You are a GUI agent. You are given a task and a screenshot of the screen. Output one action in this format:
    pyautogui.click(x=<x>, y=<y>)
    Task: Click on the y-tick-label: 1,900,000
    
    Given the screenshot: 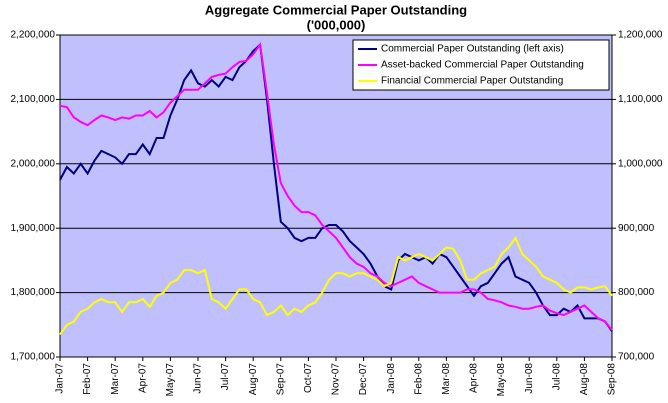 What is the action you would take?
    pyautogui.click(x=33, y=228)
    